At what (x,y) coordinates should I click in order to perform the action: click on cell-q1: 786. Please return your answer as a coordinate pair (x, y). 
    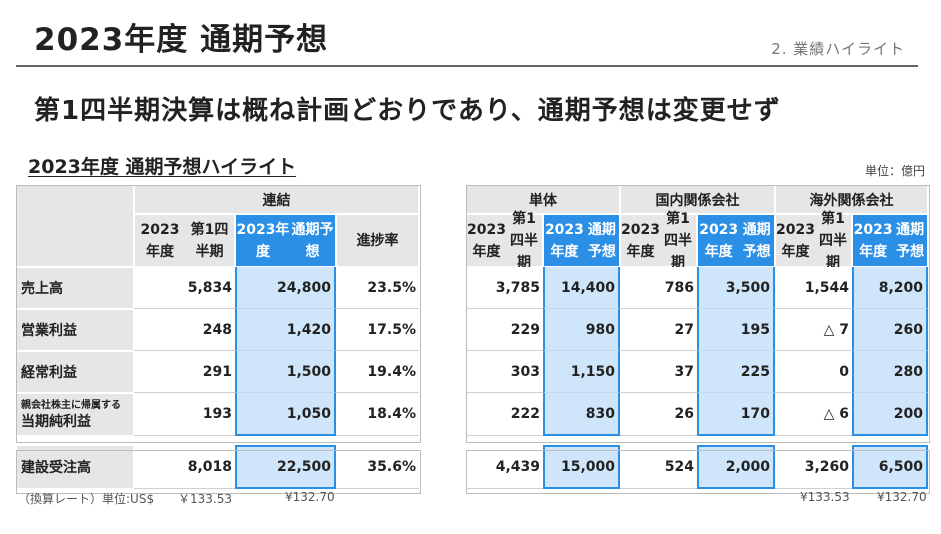
    Looking at the image, I should click on (658, 288).